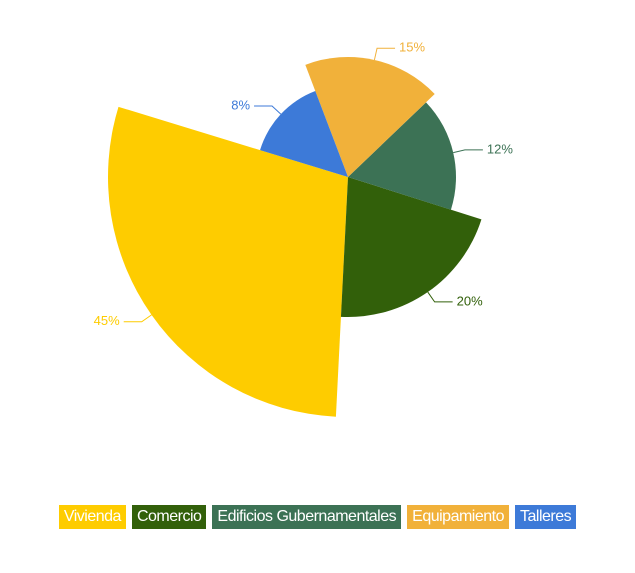  What do you see at coordinates (92, 517) in the screenshot?
I see `legend-item: Vivienda` at bounding box center [92, 517].